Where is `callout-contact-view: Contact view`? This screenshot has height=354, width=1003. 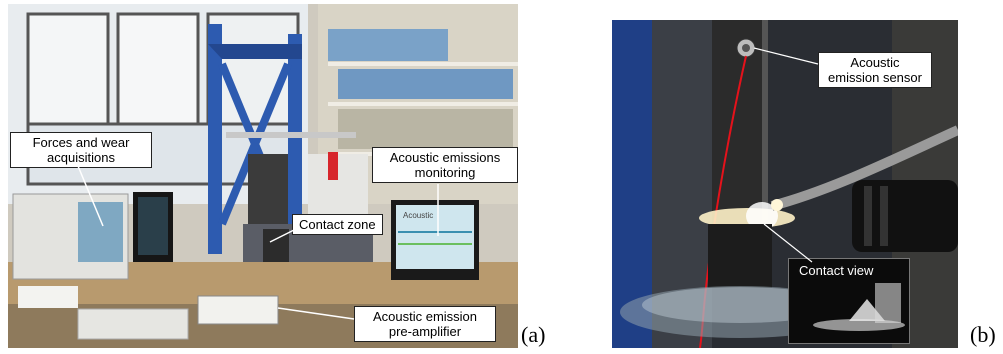
callout-contact-view: Contact view is located at coordinates (836, 270).